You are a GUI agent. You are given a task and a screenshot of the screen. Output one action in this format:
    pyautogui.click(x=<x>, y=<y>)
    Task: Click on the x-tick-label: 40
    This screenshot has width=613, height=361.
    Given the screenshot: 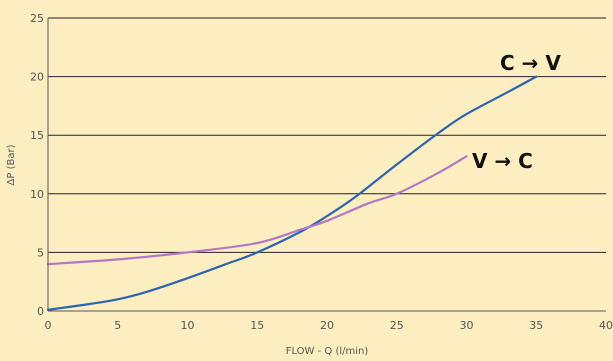 What is the action you would take?
    pyautogui.click(x=606, y=325)
    